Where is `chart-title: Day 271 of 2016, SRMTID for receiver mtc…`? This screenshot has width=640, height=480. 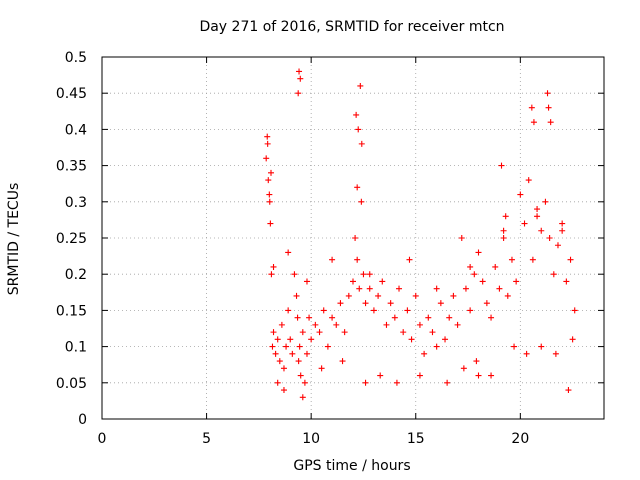 chart-title: Day 271 of 2016, SRMTID for receiver mtc… is located at coordinates (351, 27).